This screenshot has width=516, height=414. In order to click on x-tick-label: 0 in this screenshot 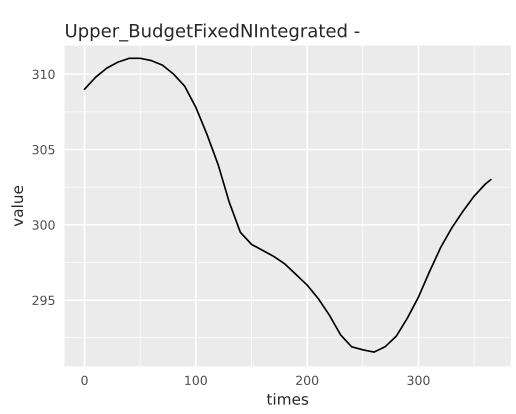, I will do `click(84, 381)`.